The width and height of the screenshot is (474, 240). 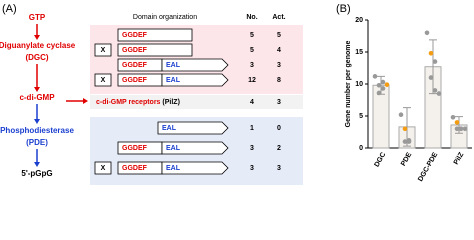 I want to click on y-tick-label: 0, so click(x=361, y=148).